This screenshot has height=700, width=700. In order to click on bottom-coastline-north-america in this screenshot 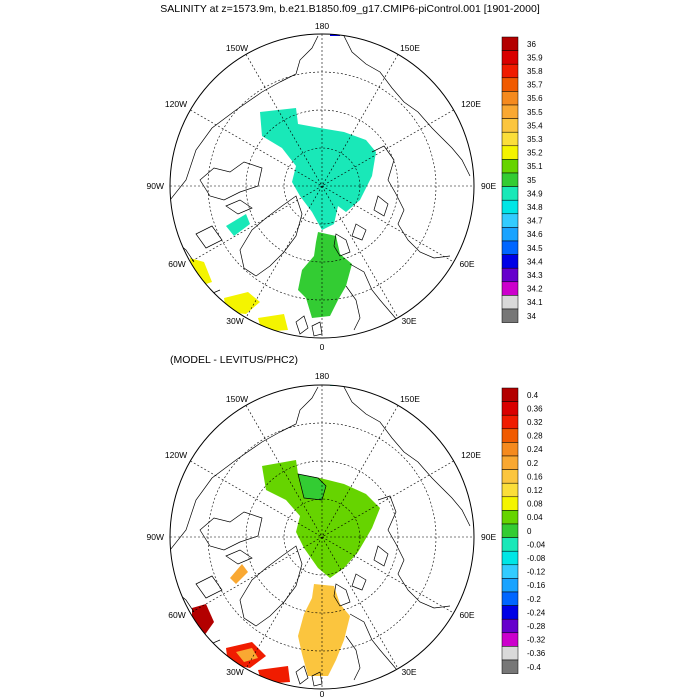, I will do `click(225, 541)`.